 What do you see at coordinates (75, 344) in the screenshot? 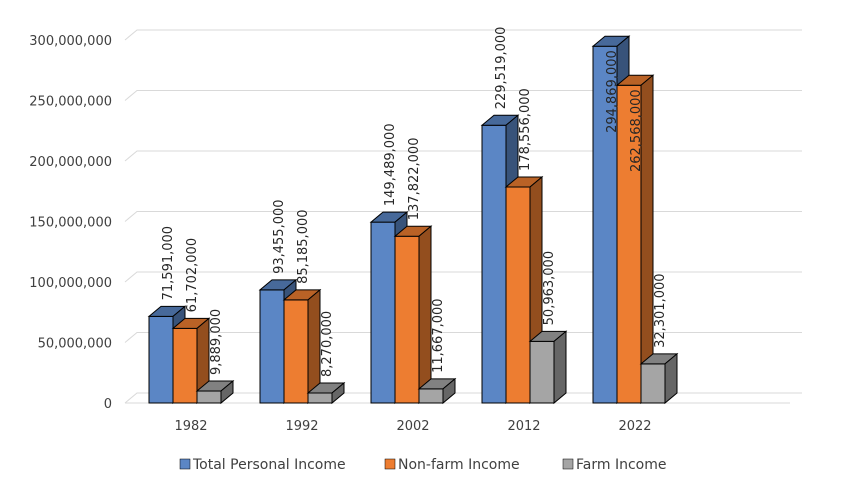
I see `y-tick-label: 50,000,000` at bounding box center [75, 344].